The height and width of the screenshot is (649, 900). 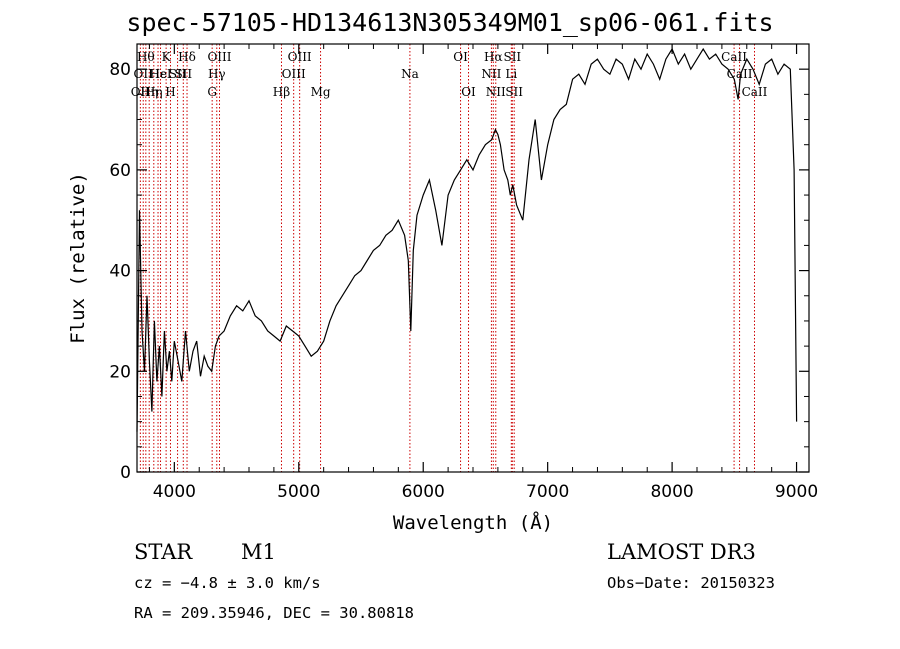 I want to click on line-label-10: SII, so click(x=183, y=74).